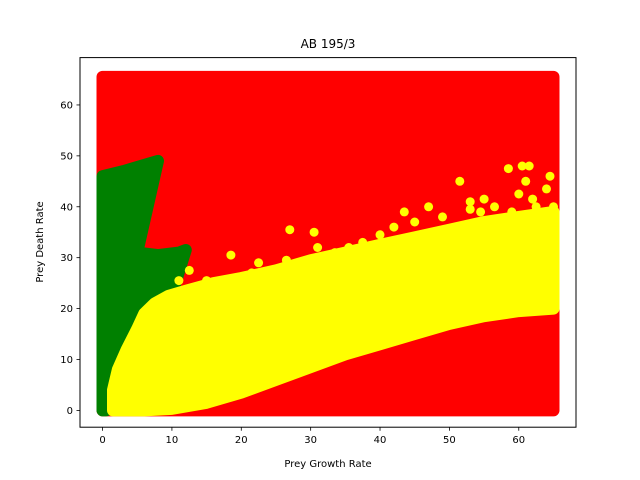 Image resolution: width=640 pixels, height=480 pixels. I want to click on y-tick-label: 30, so click(66, 258).